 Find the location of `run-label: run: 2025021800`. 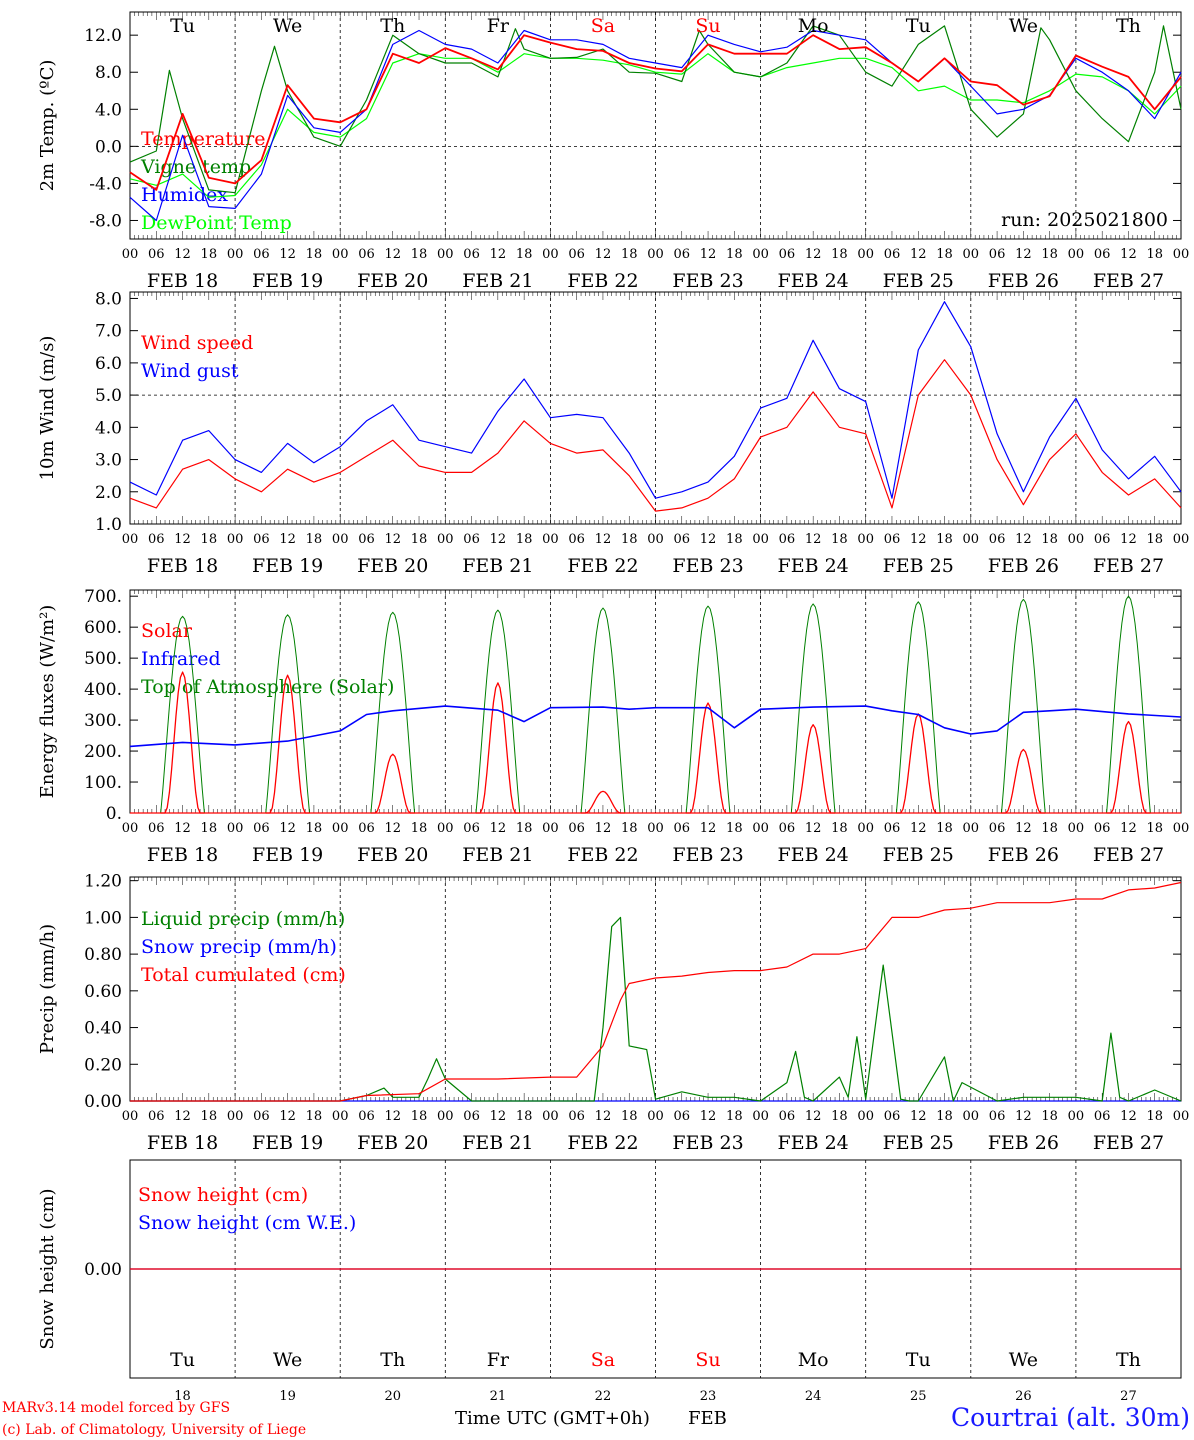

run-label: run: 2025021800 is located at coordinates (1084, 220).